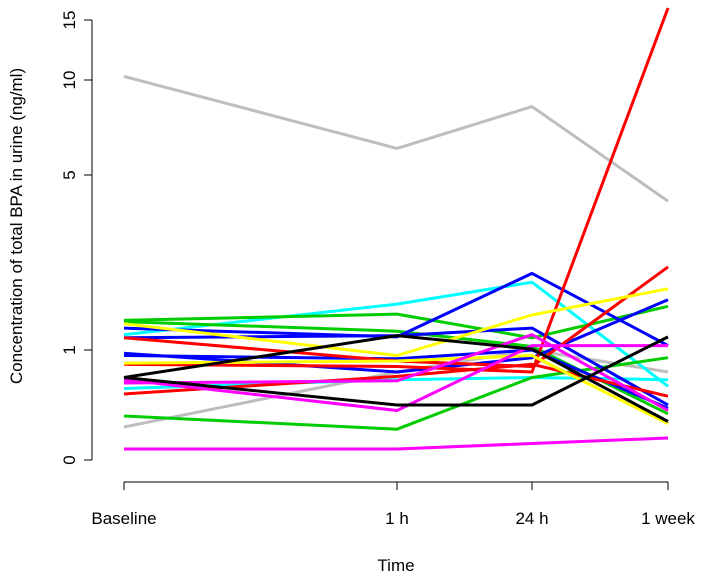 Image resolution: width=701 pixels, height=576 pixels. What do you see at coordinates (397, 518) in the screenshot?
I see `x-tick-label: 1 h` at bounding box center [397, 518].